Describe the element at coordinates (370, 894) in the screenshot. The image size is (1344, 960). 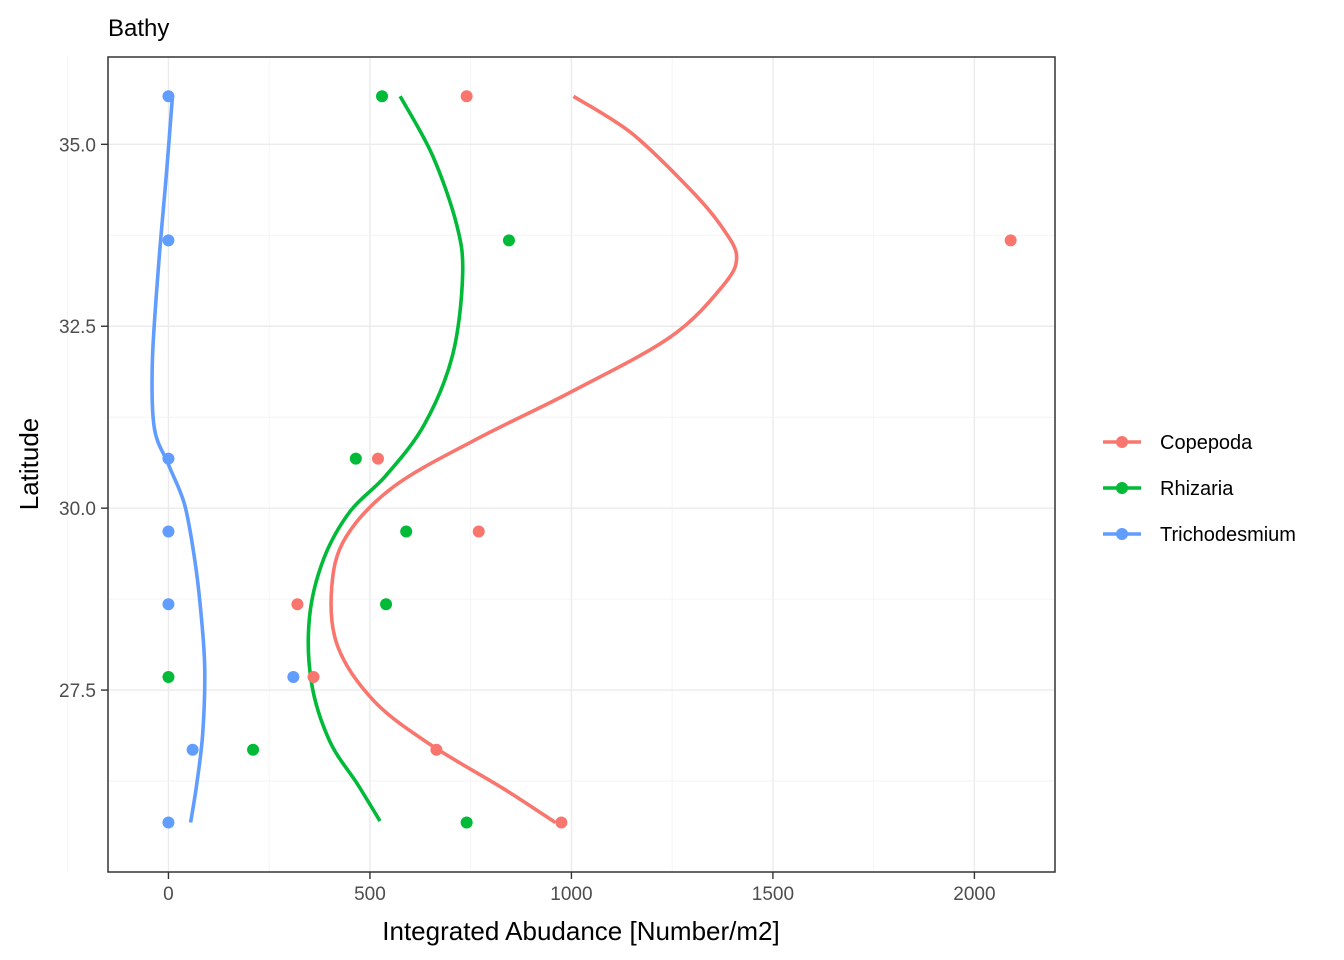
I see `x-tick-label: 500` at that location.